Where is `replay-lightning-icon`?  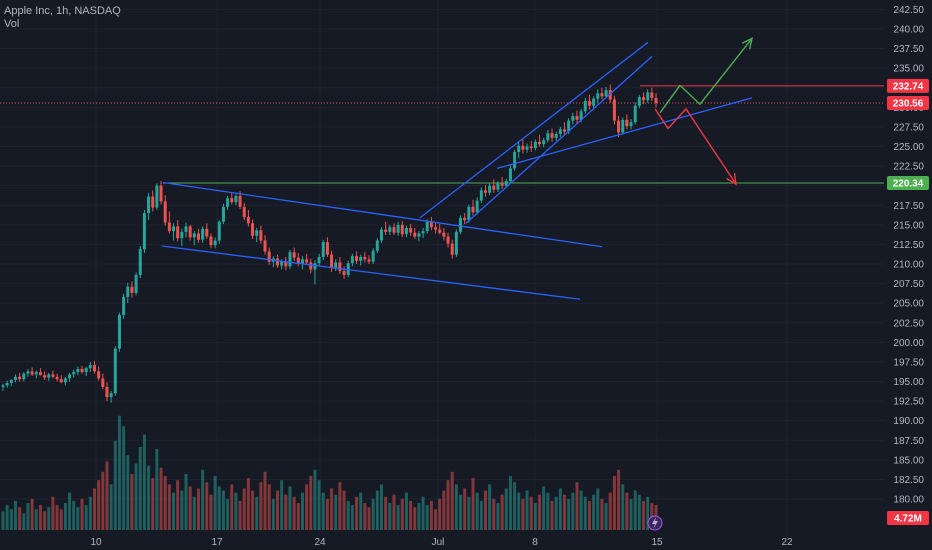
replay-lightning-icon is located at coordinates (655, 523).